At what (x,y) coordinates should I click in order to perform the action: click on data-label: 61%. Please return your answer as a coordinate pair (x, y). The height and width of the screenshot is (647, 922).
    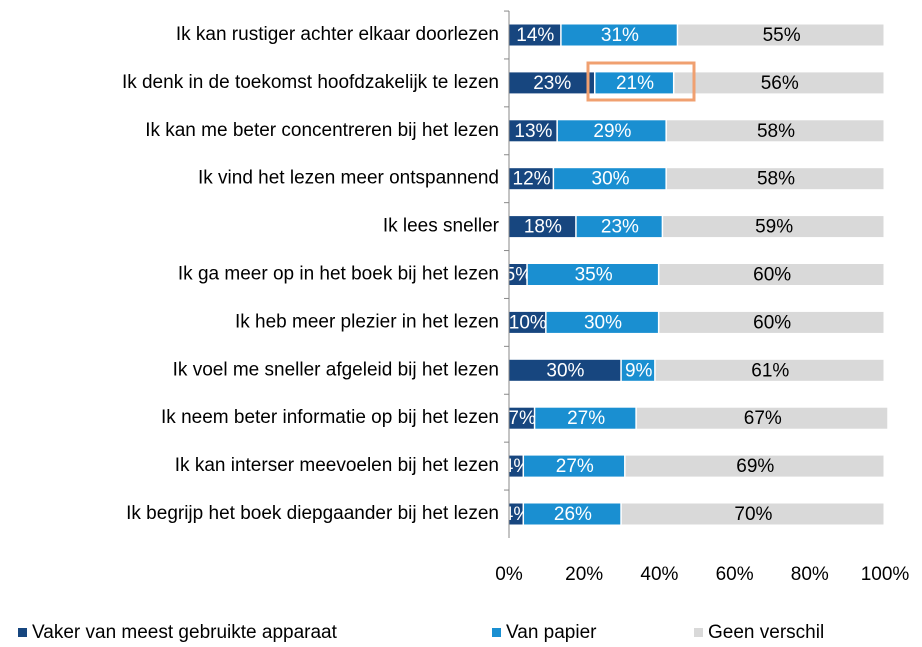
    Looking at the image, I should click on (770, 370).